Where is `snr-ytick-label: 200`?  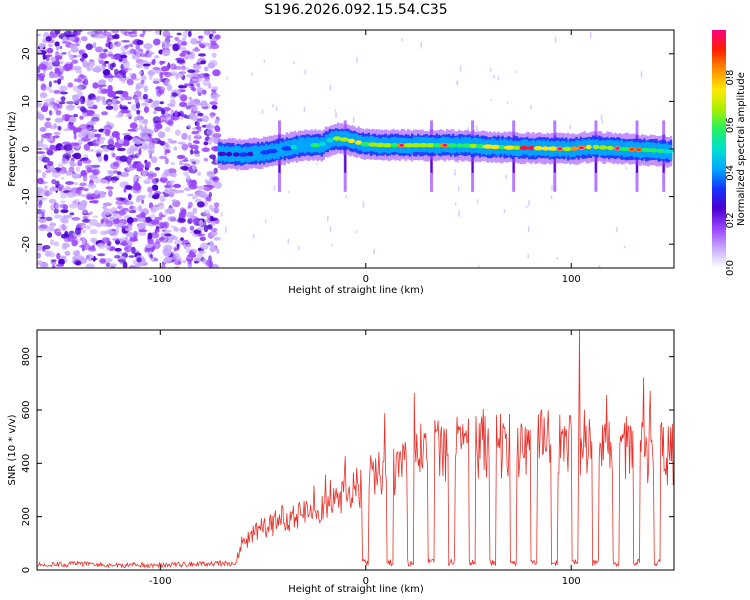 snr-ytick-label: 200 is located at coordinates (26, 516).